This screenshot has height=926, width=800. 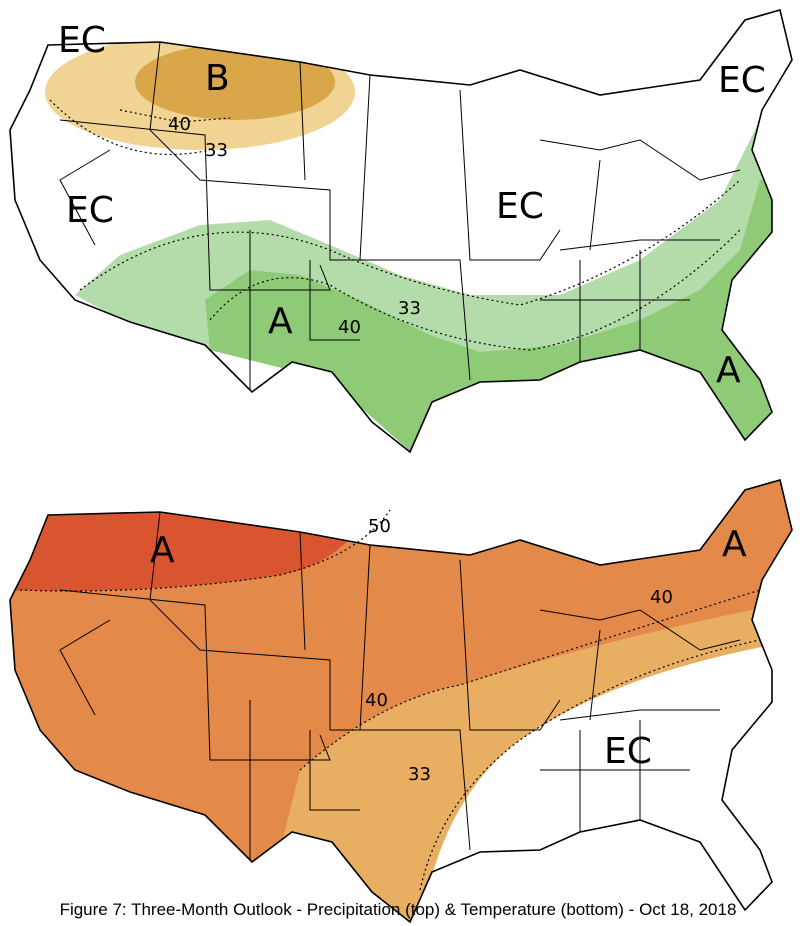 What do you see at coordinates (217, 78) in the screenshot?
I see `map-label: B` at bounding box center [217, 78].